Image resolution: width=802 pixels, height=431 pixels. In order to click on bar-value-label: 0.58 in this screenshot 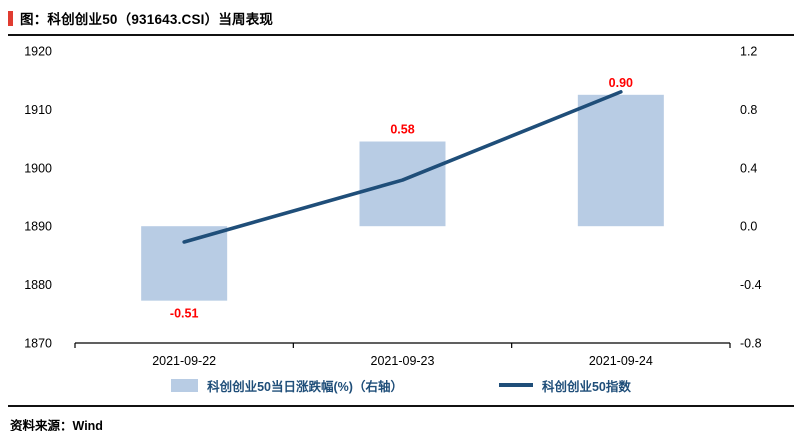, I will do `click(402, 130)`.